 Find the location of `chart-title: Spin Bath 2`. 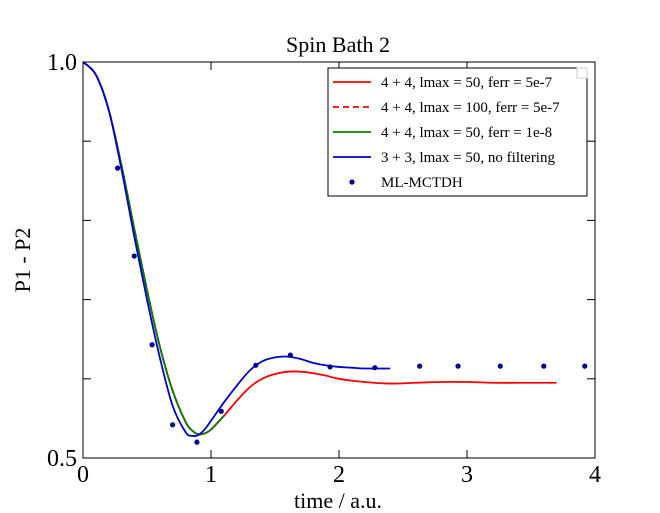

chart-title: Spin Bath 2 is located at coordinates (338, 44).